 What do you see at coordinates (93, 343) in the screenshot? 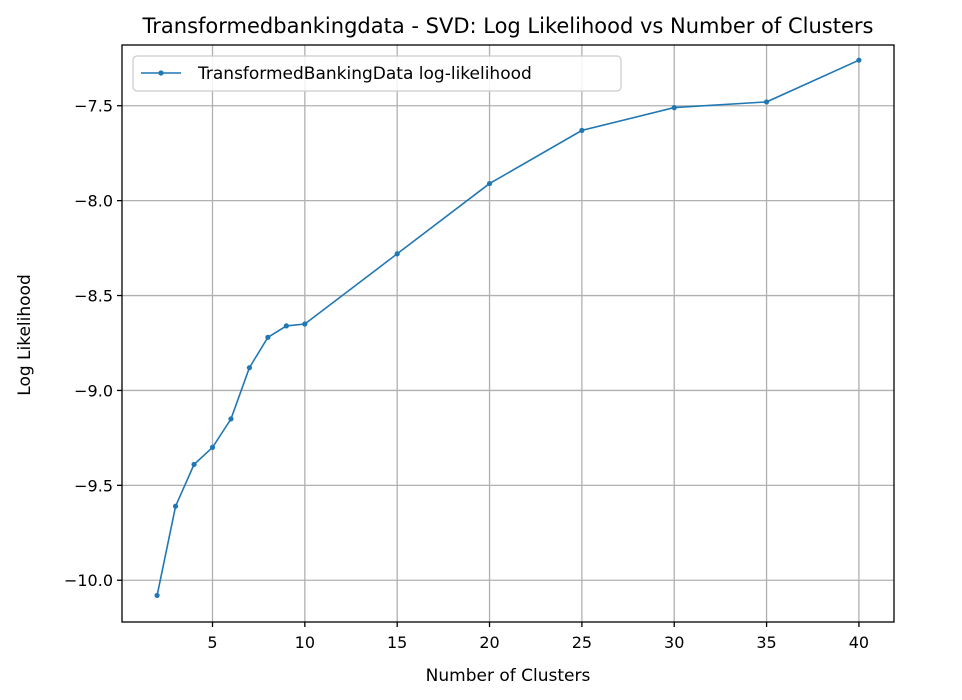
I see `y-axis: −10.0 −9.5 −9.0 −8.5 −8.0 −7.5` at bounding box center [93, 343].